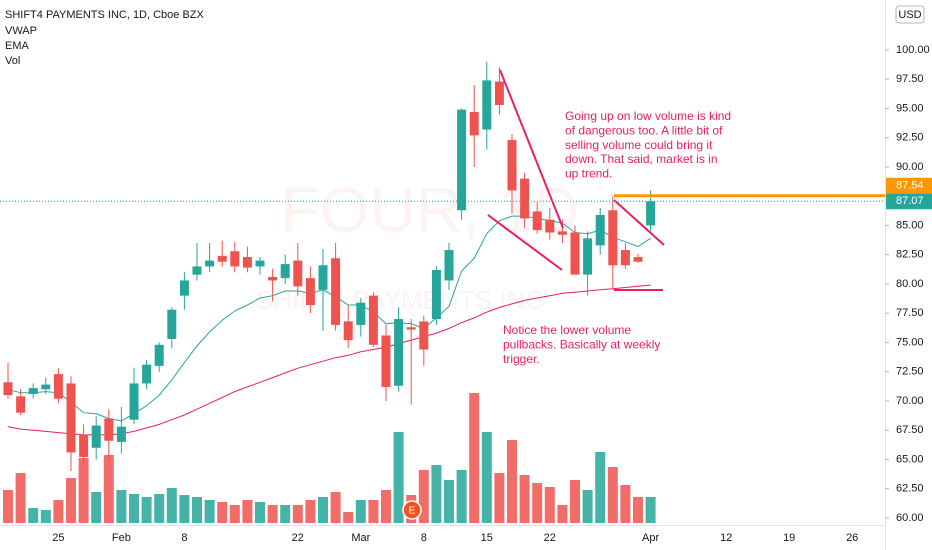 The image size is (932, 550). Describe the element at coordinates (910, 342) in the screenshot. I see `y-tick-label: 75.00` at that location.